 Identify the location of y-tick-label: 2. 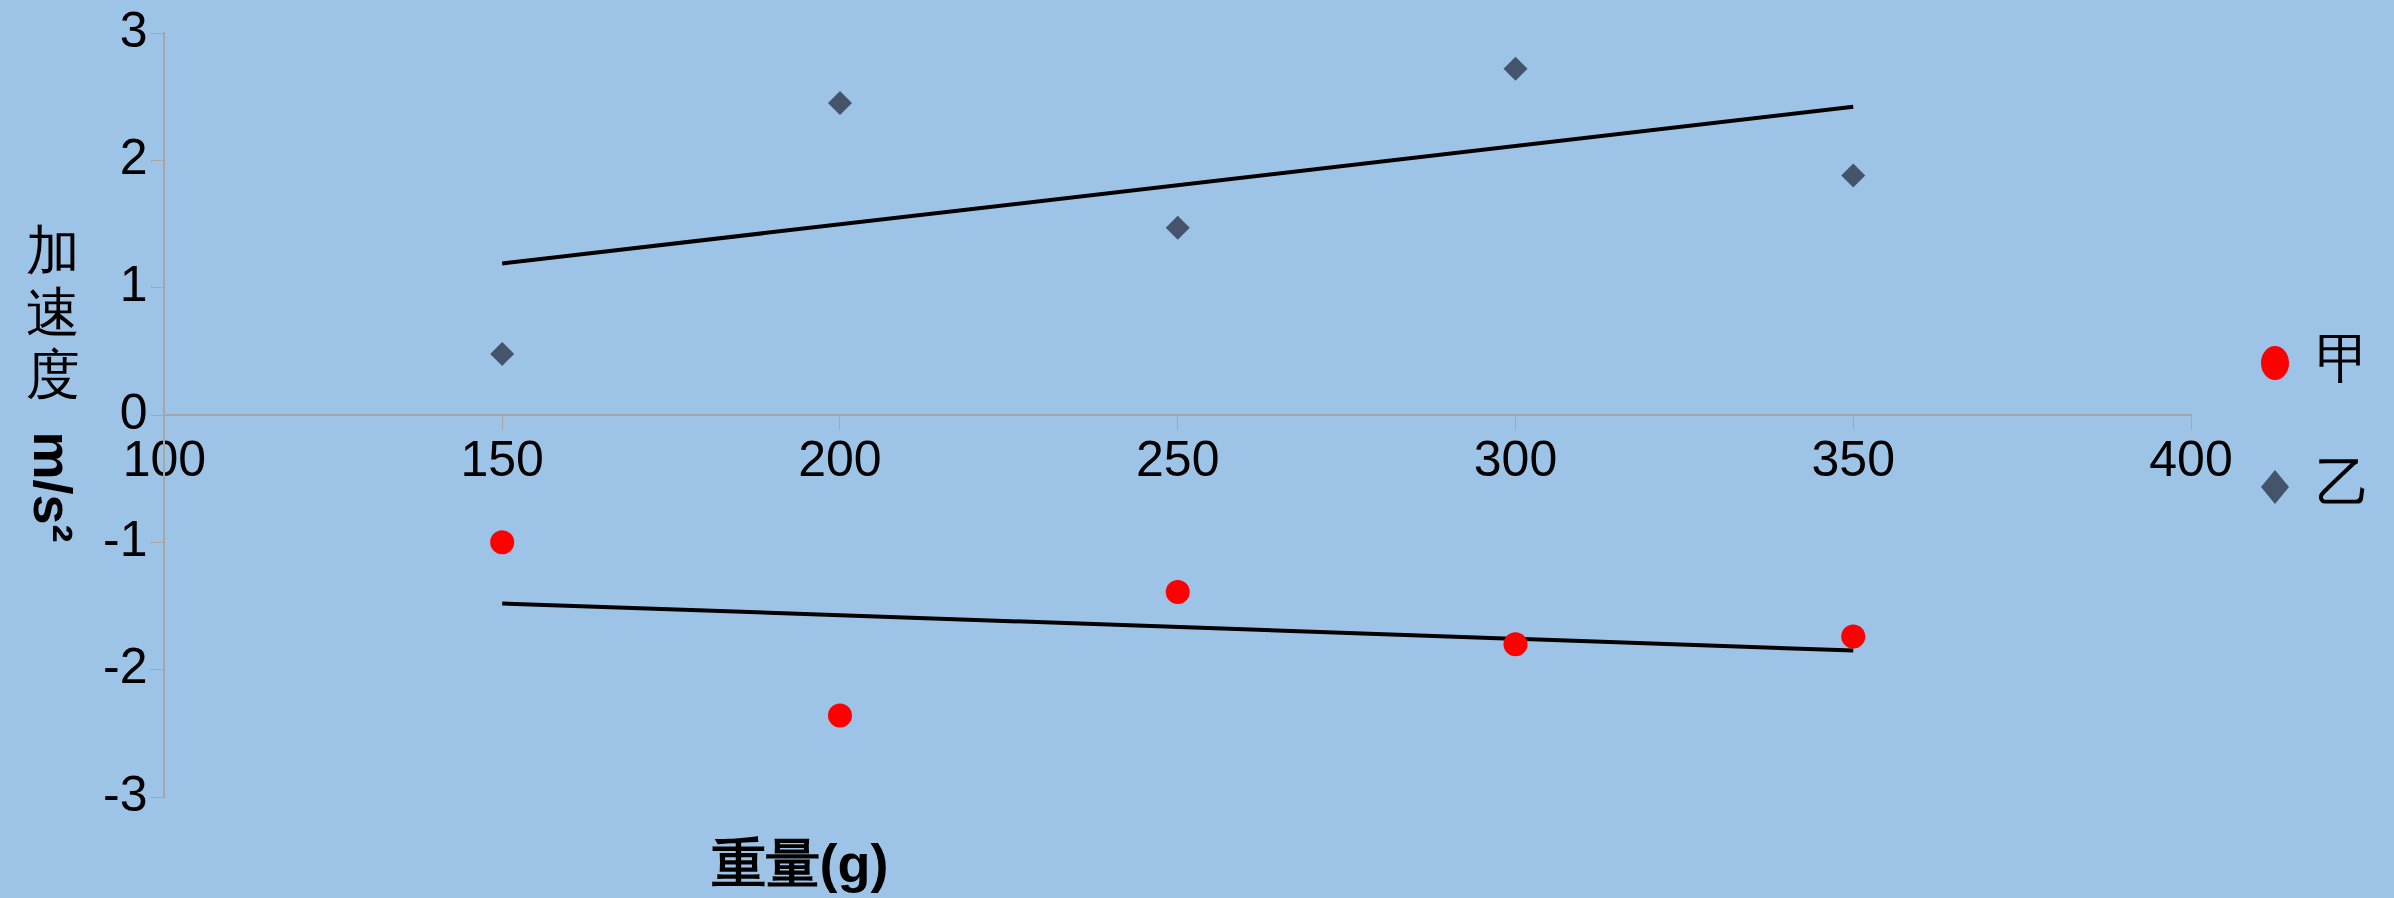
(133, 157).